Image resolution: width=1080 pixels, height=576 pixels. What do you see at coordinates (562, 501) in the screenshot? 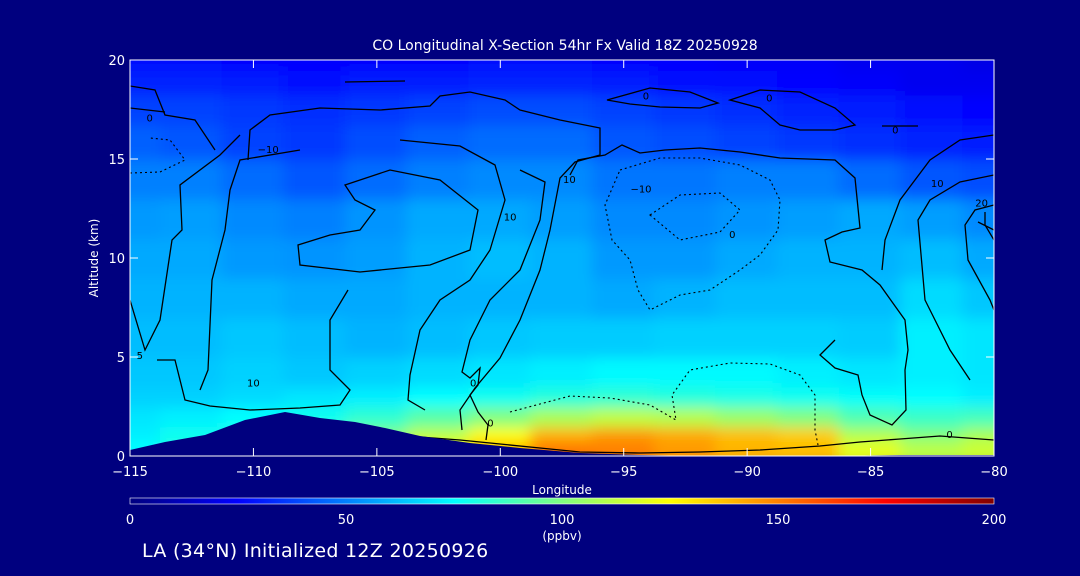
I see `colorbar-gradient` at bounding box center [562, 501].